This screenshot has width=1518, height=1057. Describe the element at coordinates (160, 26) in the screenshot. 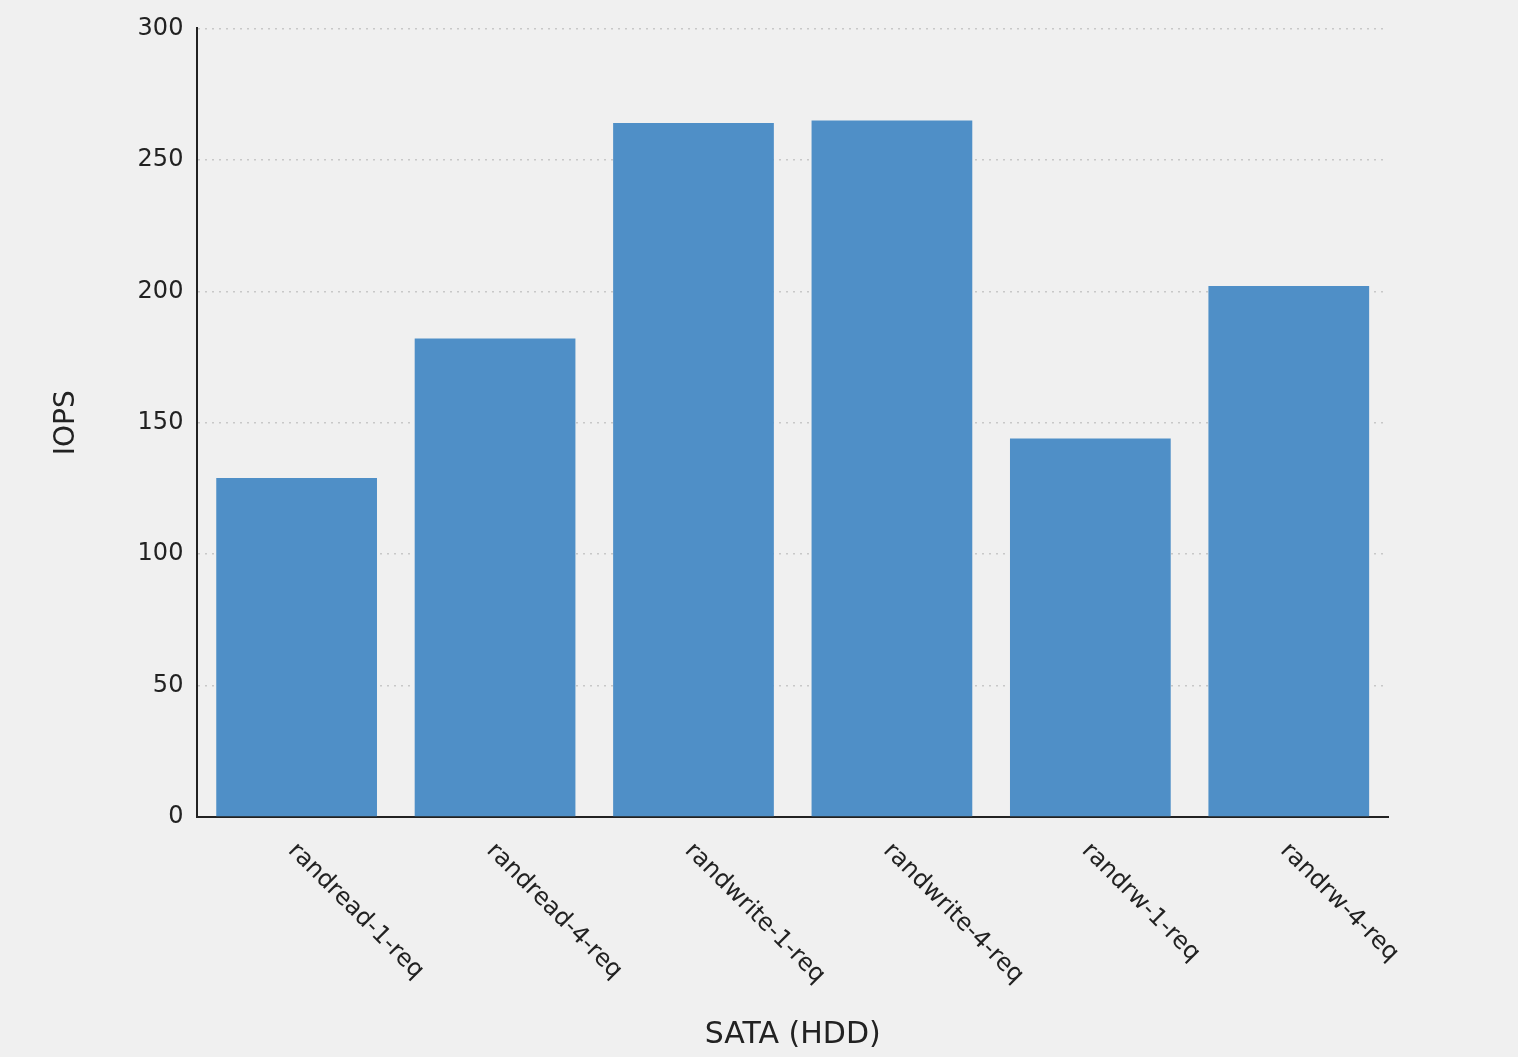

I see `y-tick-label: 300` at that location.